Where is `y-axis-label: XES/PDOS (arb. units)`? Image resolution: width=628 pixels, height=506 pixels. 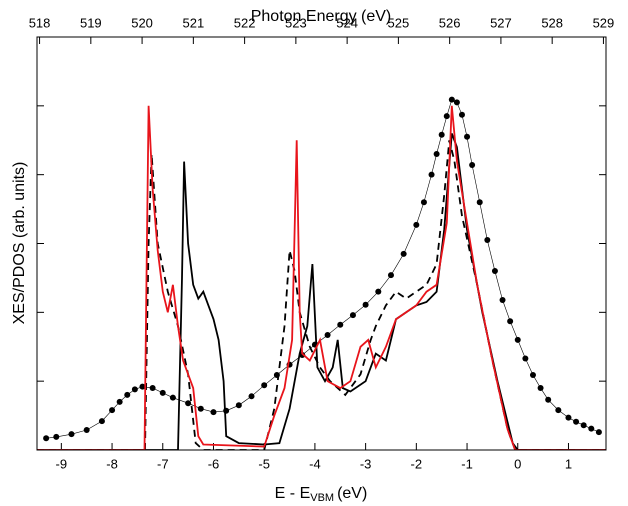 y-axis-label: XES/PDOS (arb. units) is located at coordinates (19, 243).